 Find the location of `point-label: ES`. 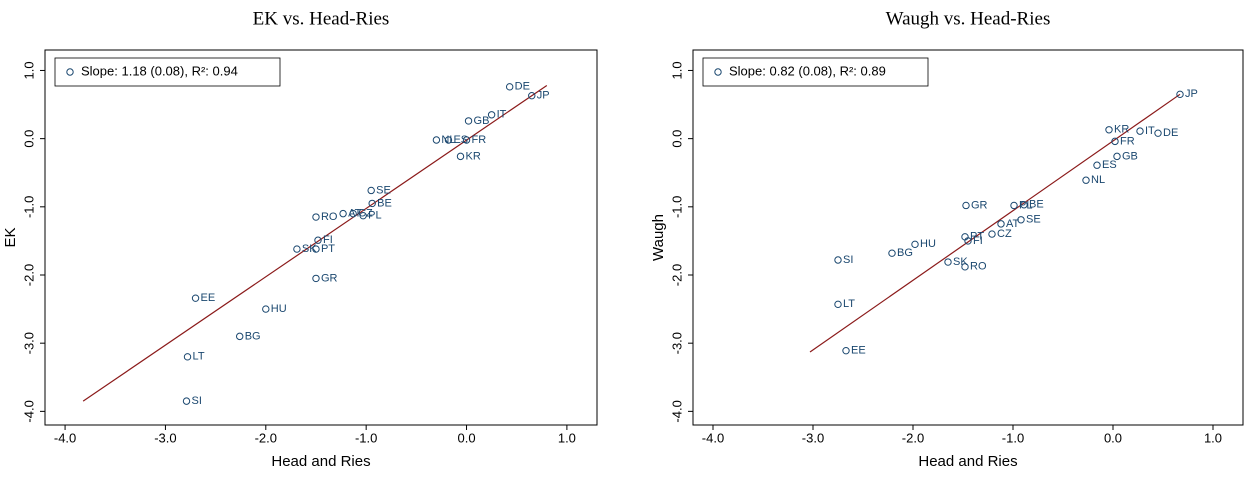

point-label: ES is located at coordinates (460, 140).